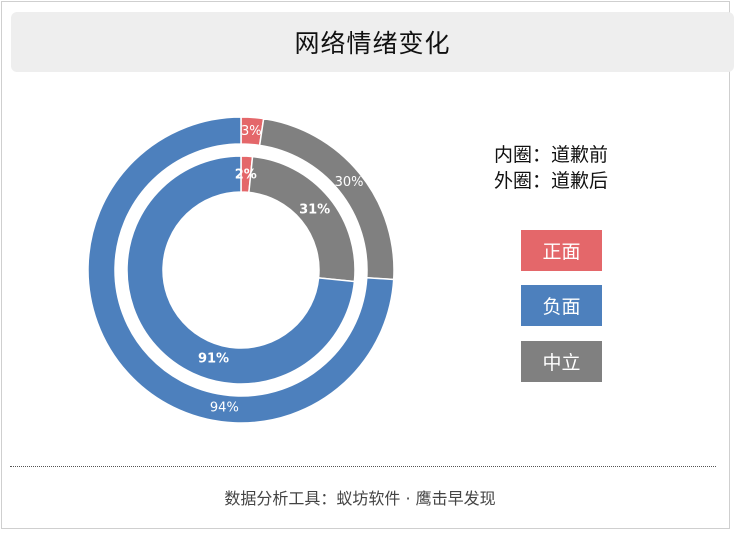 Image resolution: width=735 pixels, height=533 pixels. Describe the element at coordinates (363, 466) in the screenshot. I see `footer-divider` at that location.